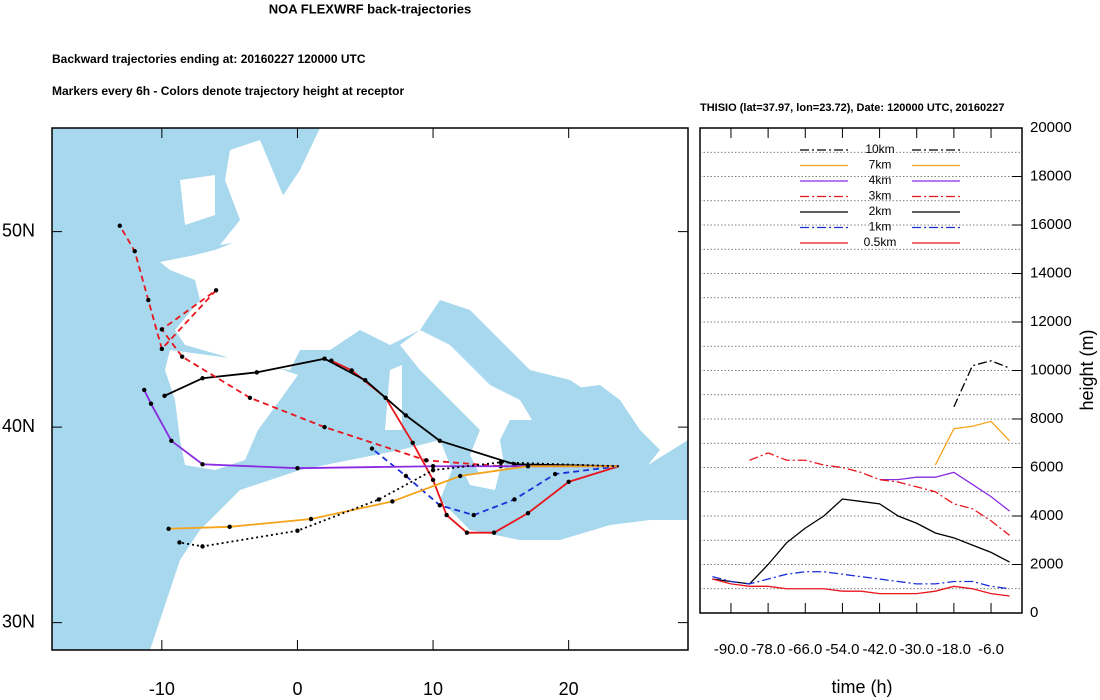  I want to click on y-tick-label: 6000, so click(1046, 466).